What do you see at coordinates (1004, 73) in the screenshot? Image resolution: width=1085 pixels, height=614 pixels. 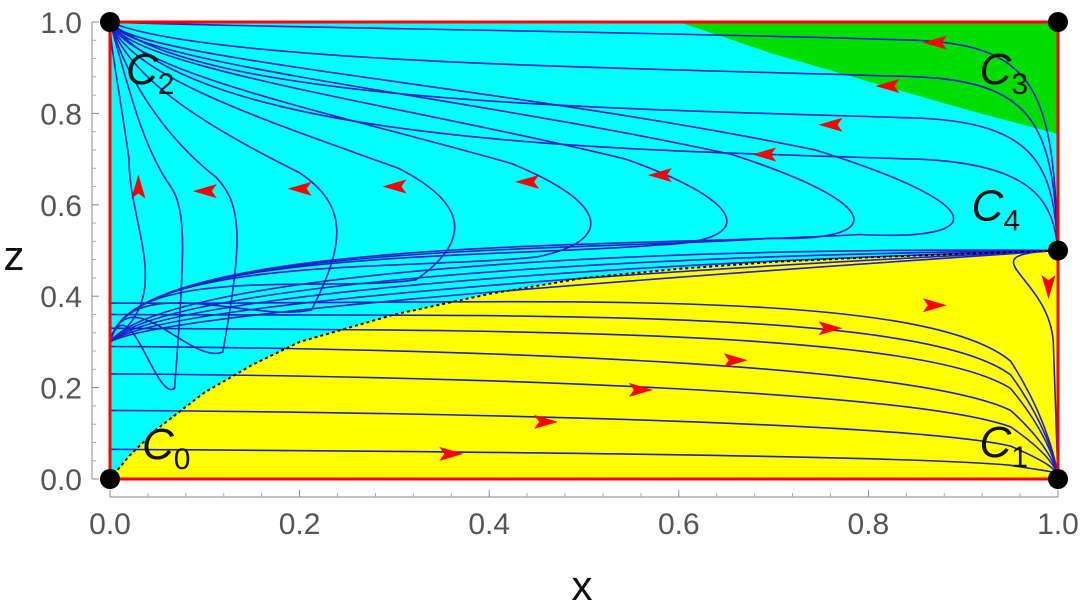 I see `critical-point-label: C3` at bounding box center [1004, 73].